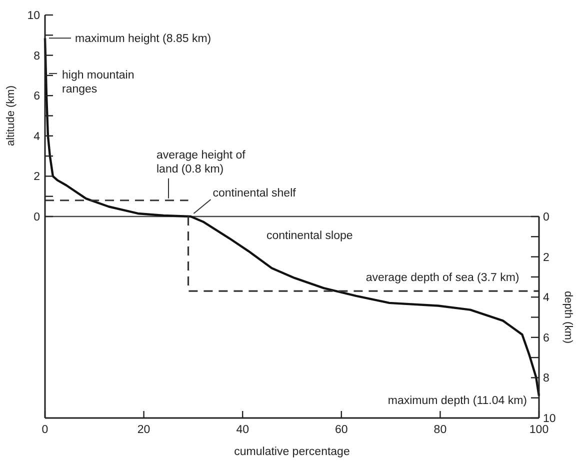 The width and height of the screenshot is (579, 461). Describe the element at coordinates (98, 83) in the screenshot. I see `annotation: high mountain ranges` at that location.